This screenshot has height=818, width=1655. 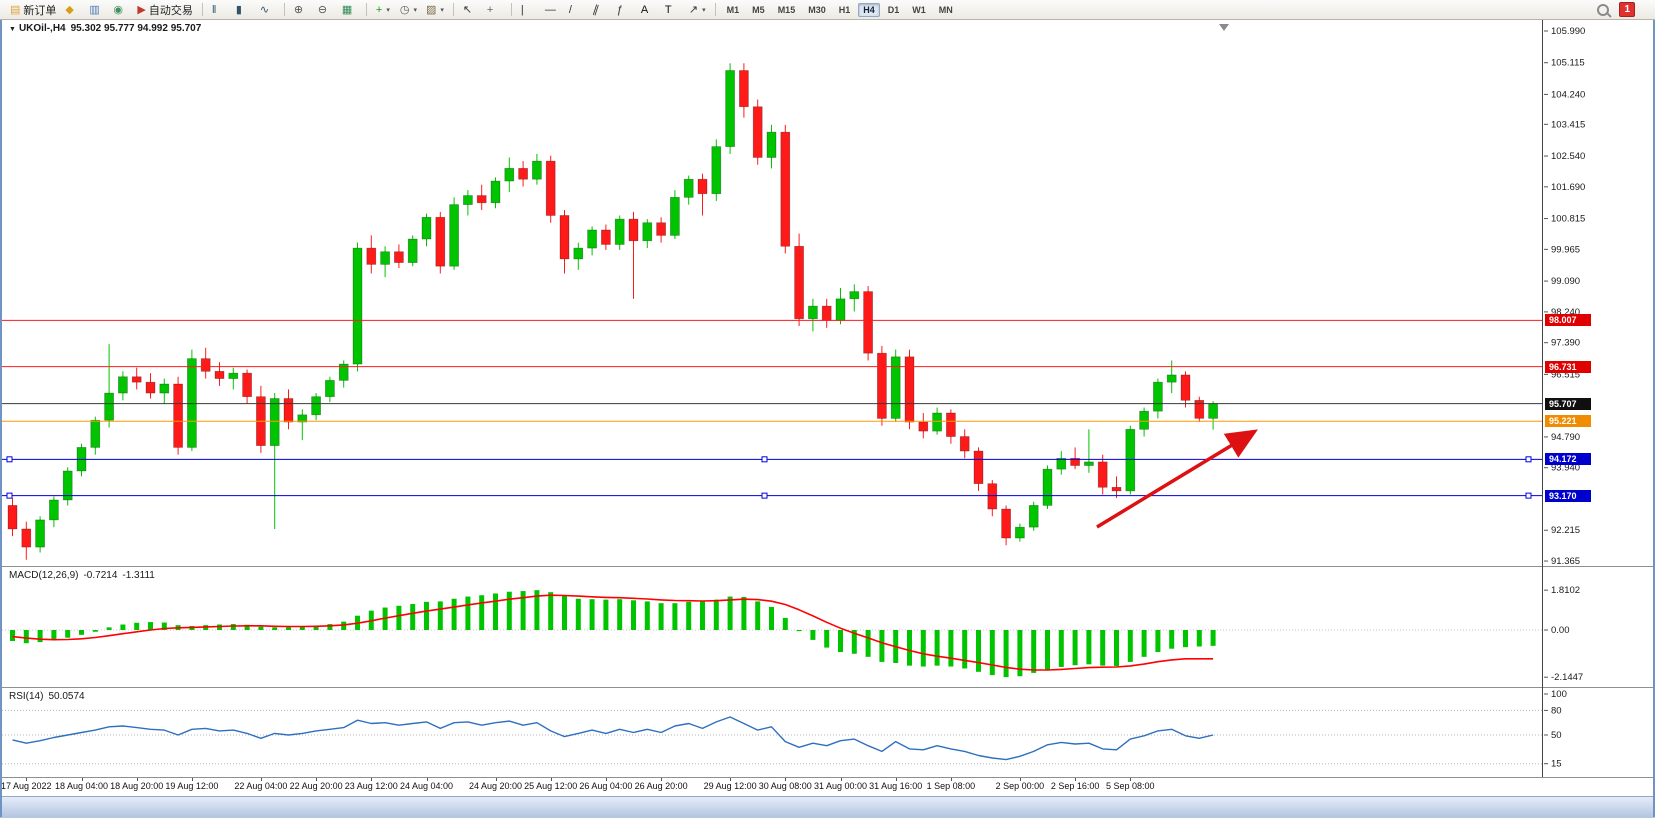 I want to click on rsi-axis-label: 80, so click(x=1556, y=710).